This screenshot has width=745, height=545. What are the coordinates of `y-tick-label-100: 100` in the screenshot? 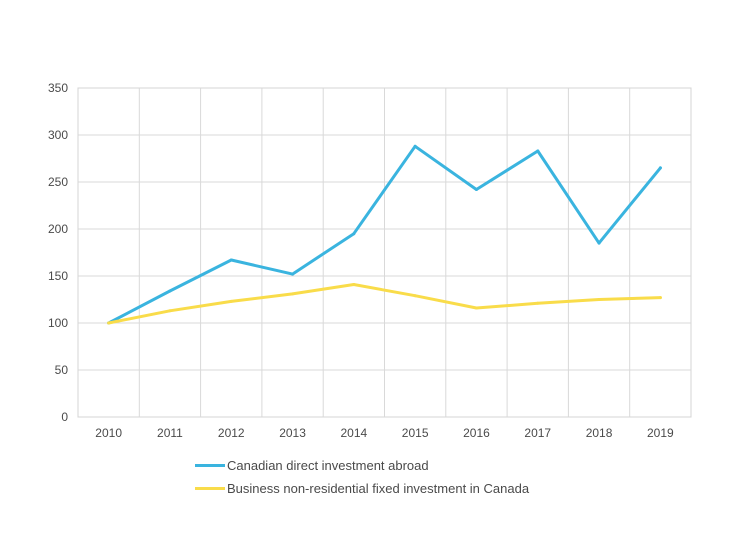 It's located at (58, 323).